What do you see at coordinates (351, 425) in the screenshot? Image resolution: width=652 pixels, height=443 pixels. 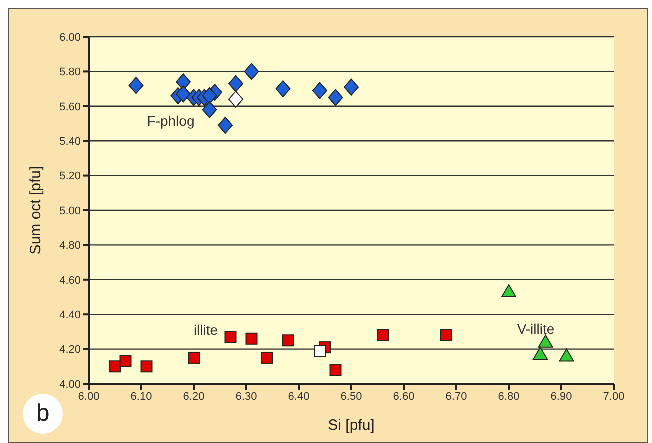 I see `x-axis-title: Si [pfu]` at bounding box center [351, 425].